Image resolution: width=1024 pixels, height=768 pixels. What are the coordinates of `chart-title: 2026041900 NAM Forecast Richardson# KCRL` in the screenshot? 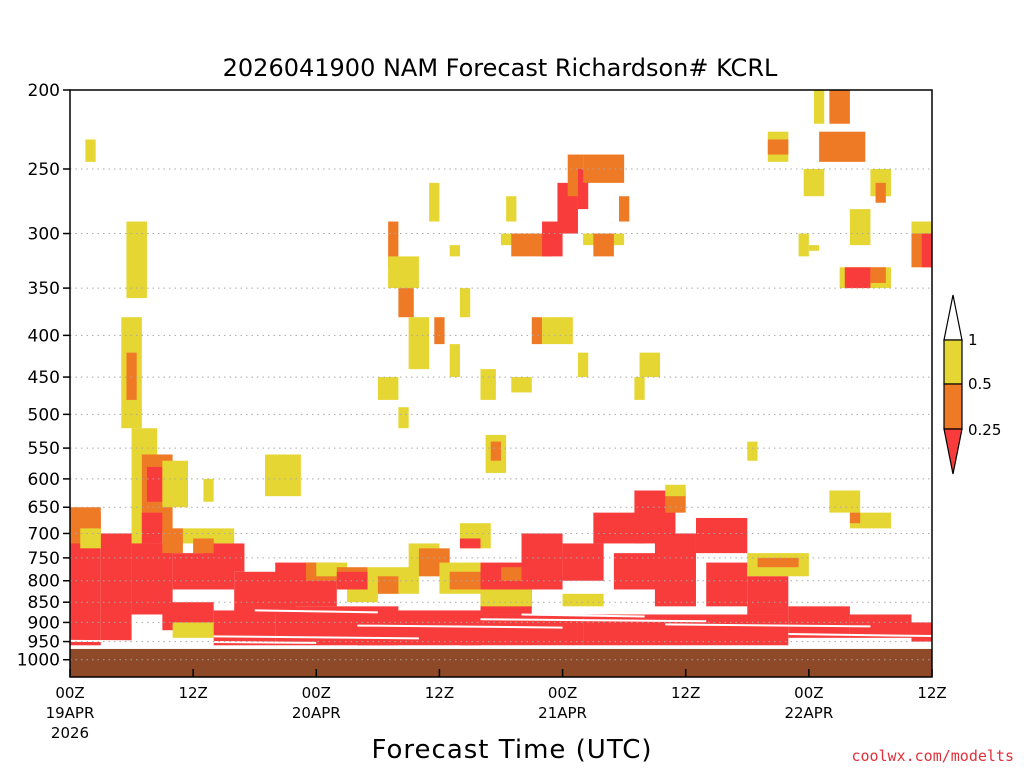 It's located at (500, 68).